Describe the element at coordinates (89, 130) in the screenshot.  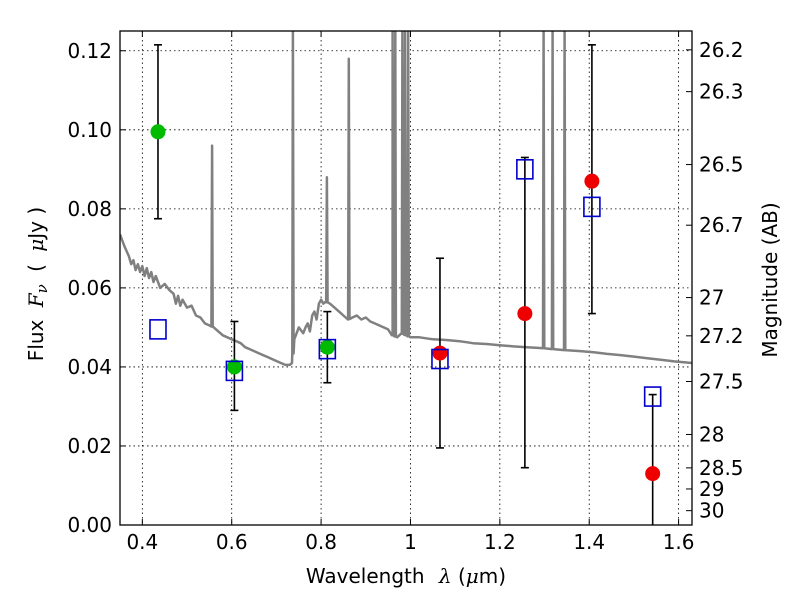
I see `y-tick-label: 0.10` at that location.